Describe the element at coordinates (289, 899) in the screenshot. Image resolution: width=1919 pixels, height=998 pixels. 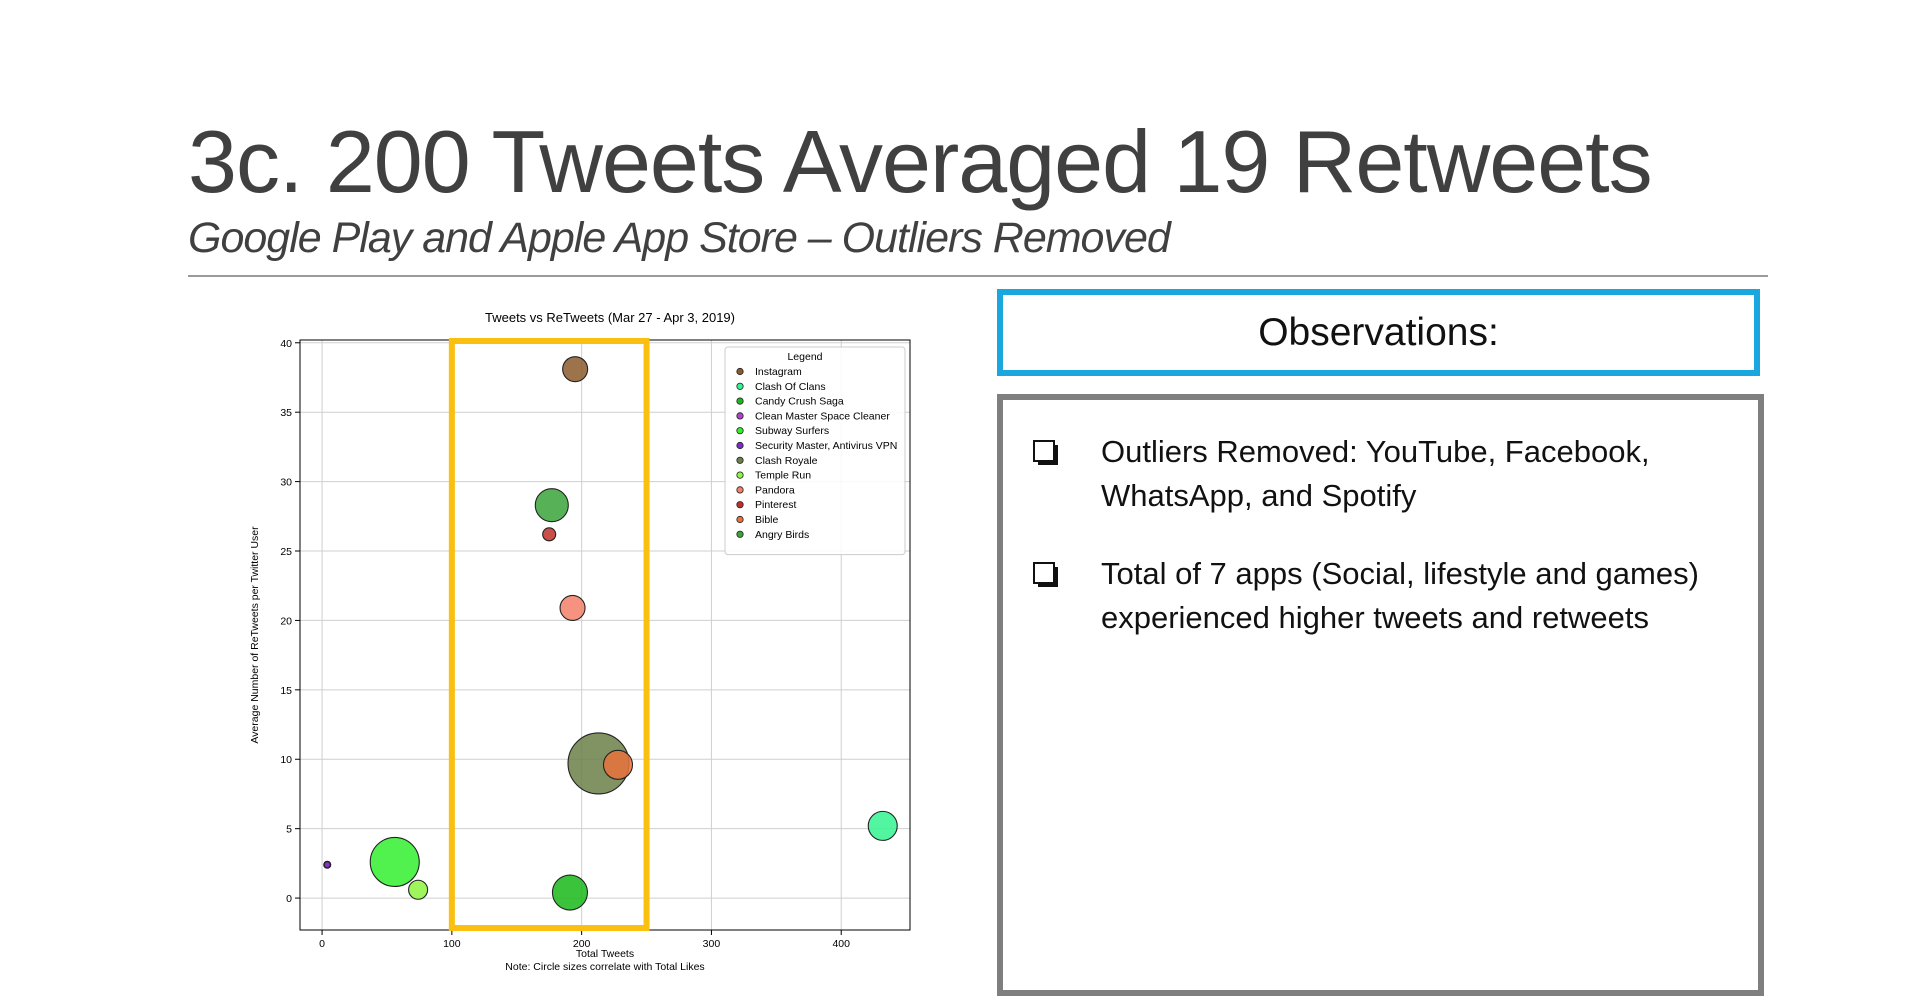
I see `y-tick-label: 0` at that location.